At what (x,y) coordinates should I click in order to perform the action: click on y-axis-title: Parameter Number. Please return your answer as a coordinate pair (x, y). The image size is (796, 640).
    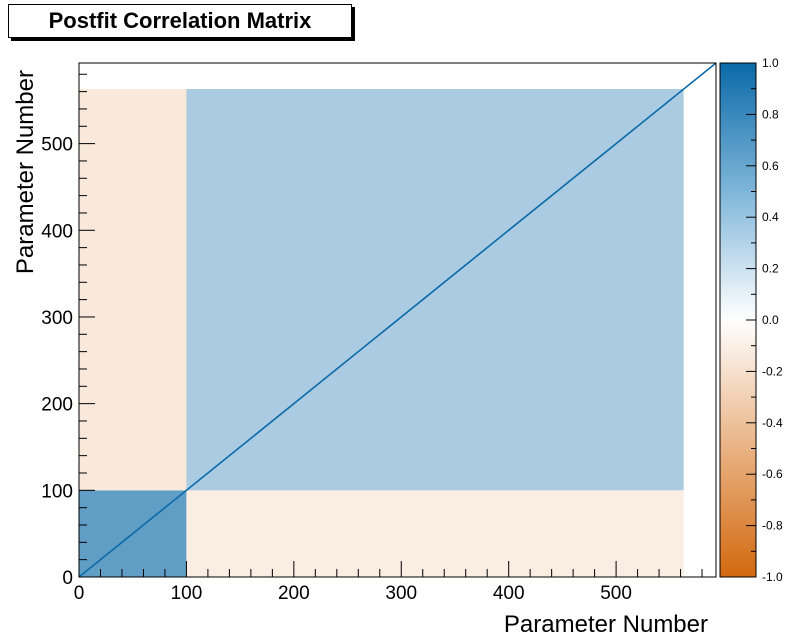
    Looking at the image, I should click on (25, 172).